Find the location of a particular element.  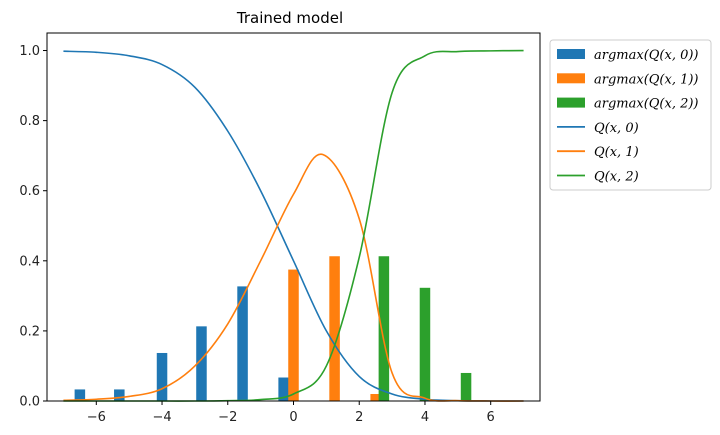

x-tick-label: −4 is located at coordinates (161, 417).